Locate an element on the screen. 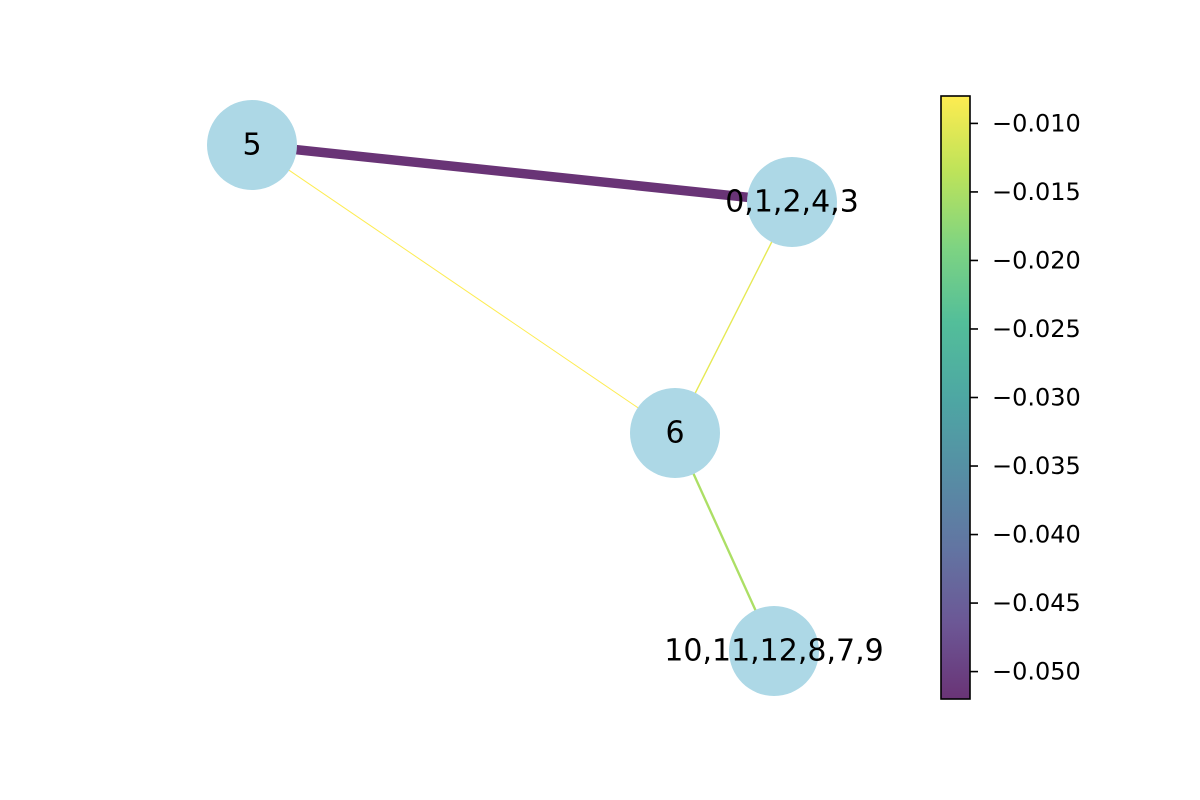 This screenshot has height=800, width=1200. node-n5 is located at coordinates (252, 145).